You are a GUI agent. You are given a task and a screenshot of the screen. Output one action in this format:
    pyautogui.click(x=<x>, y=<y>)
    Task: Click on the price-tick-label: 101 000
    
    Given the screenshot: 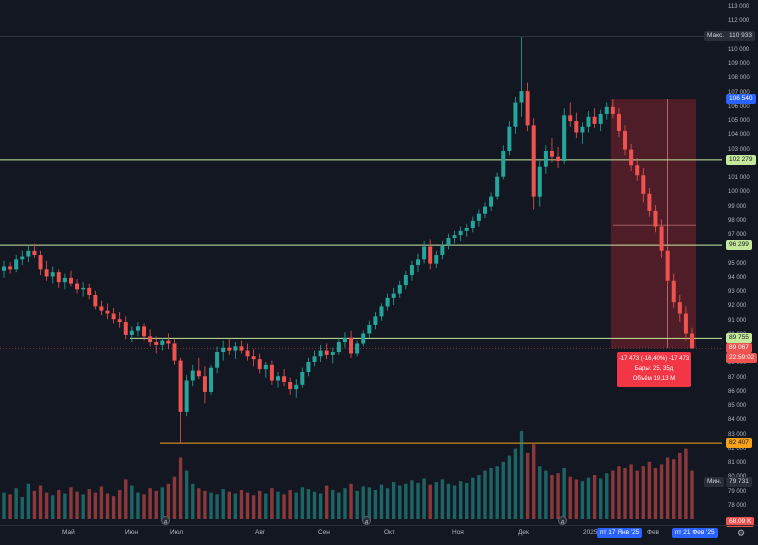 What is the action you would take?
    pyautogui.click(x=739, y=178)
    